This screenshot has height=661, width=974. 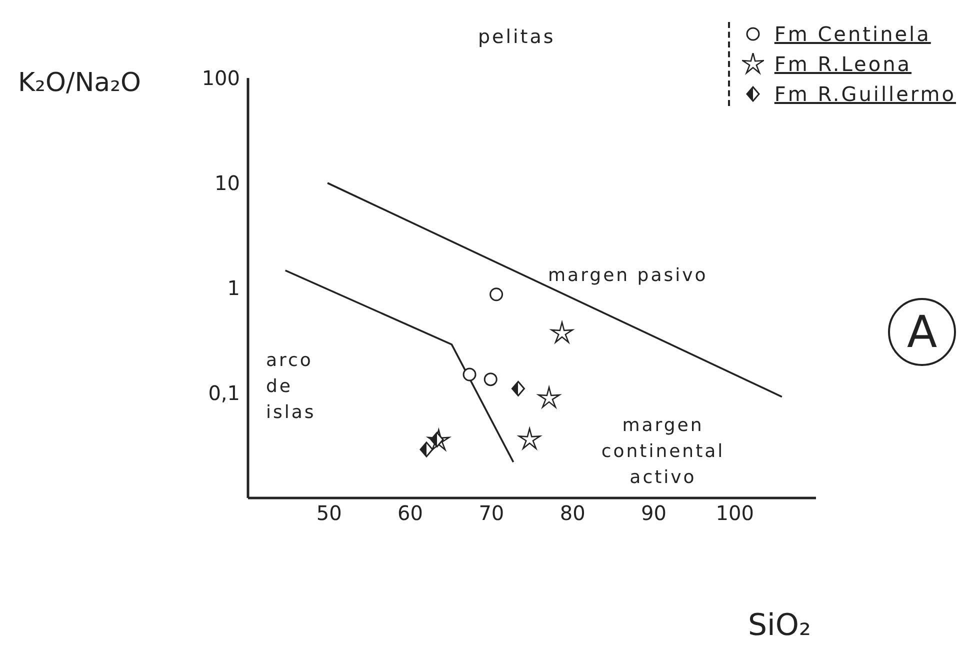 I want to click on annotation: margen pasivo, so click(x=628, y=276).